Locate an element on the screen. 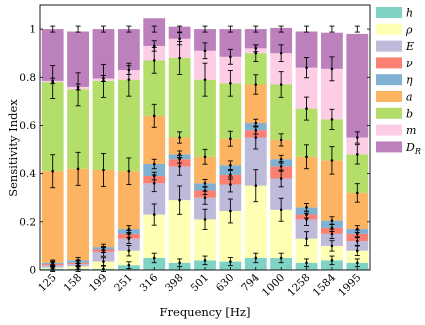 The image size is (425, 325). legend-item-m: m is located at coordinates (396, 130).